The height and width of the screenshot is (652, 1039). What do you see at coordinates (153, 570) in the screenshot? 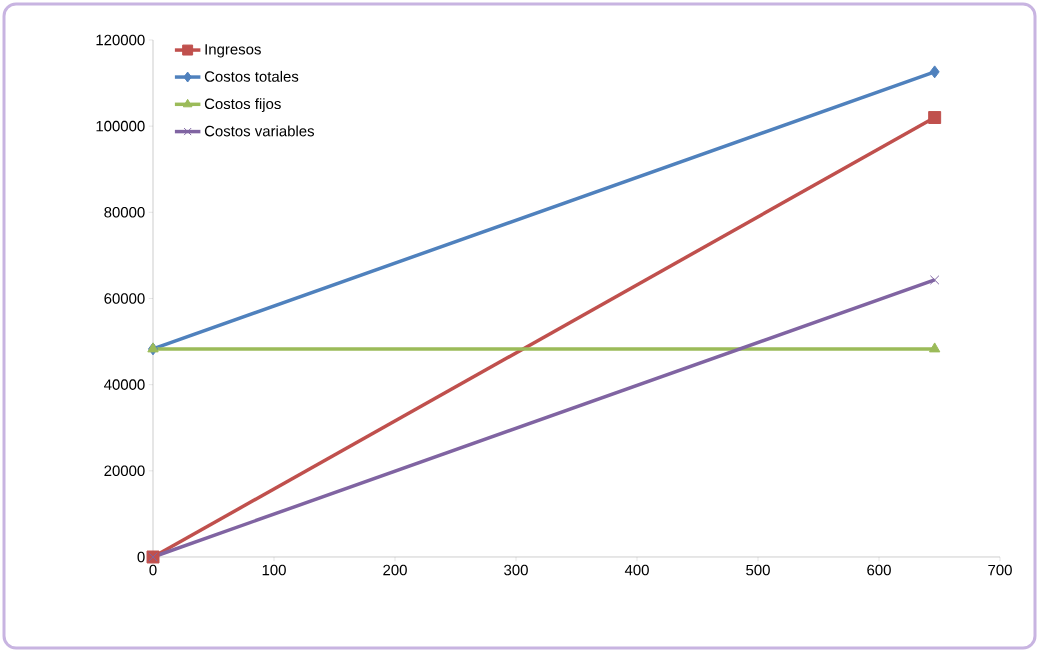
I see `x-tick-label: 0` at bounding box center [153, 570].